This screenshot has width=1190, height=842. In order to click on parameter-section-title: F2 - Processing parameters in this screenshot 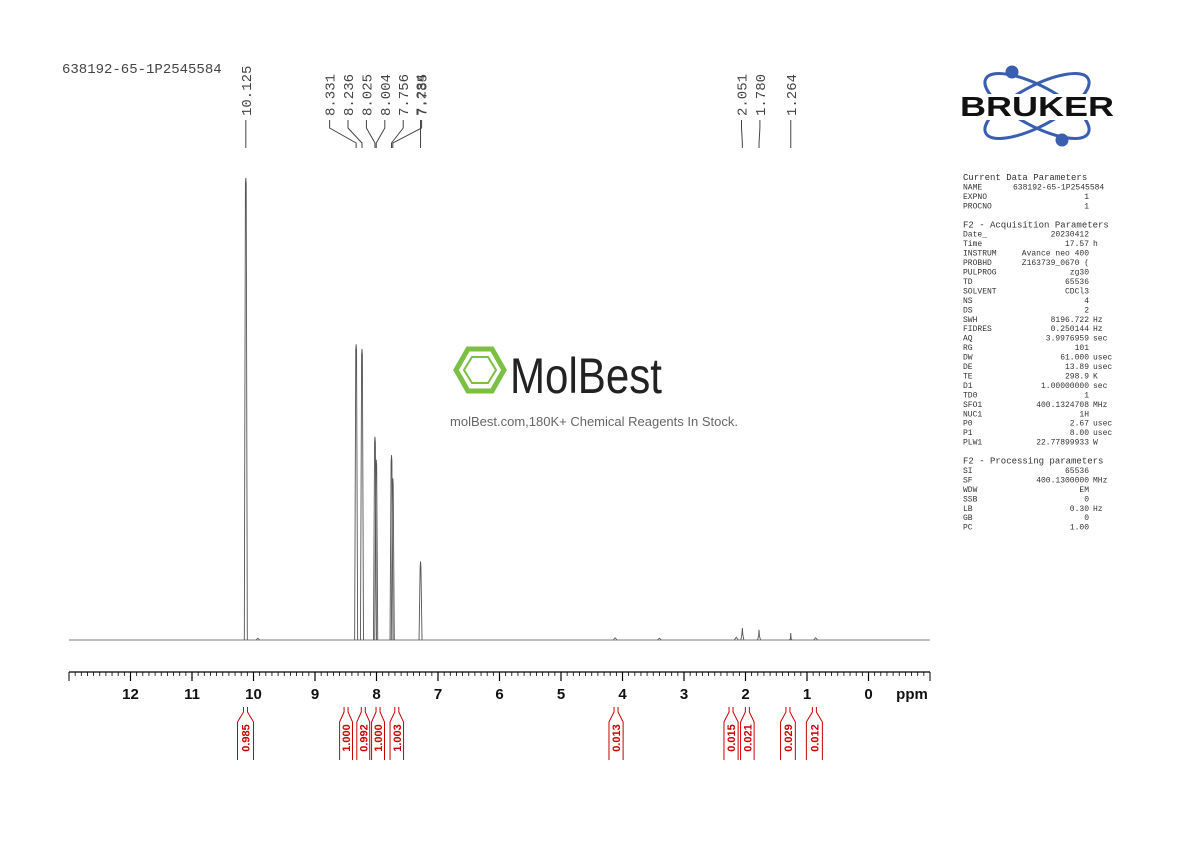, I will do `click(1033, 462)`.